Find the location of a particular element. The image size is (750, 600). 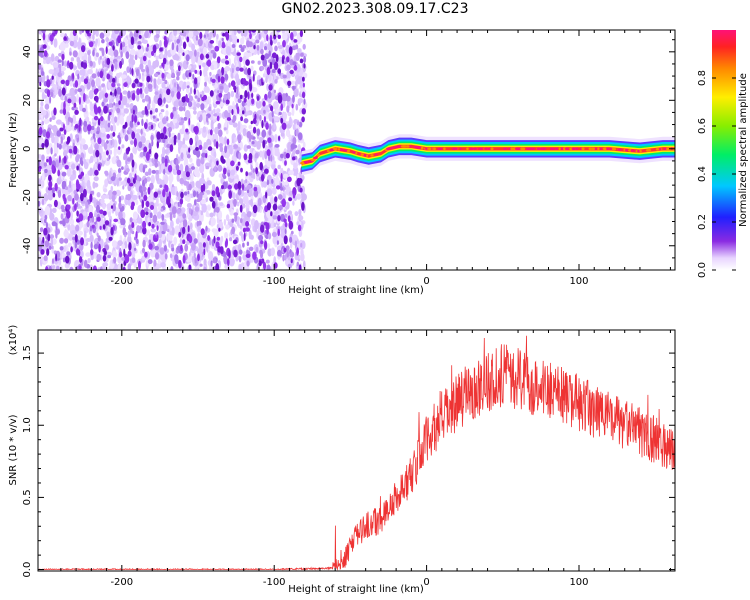

signal-band is located at coordinates (487, 155).